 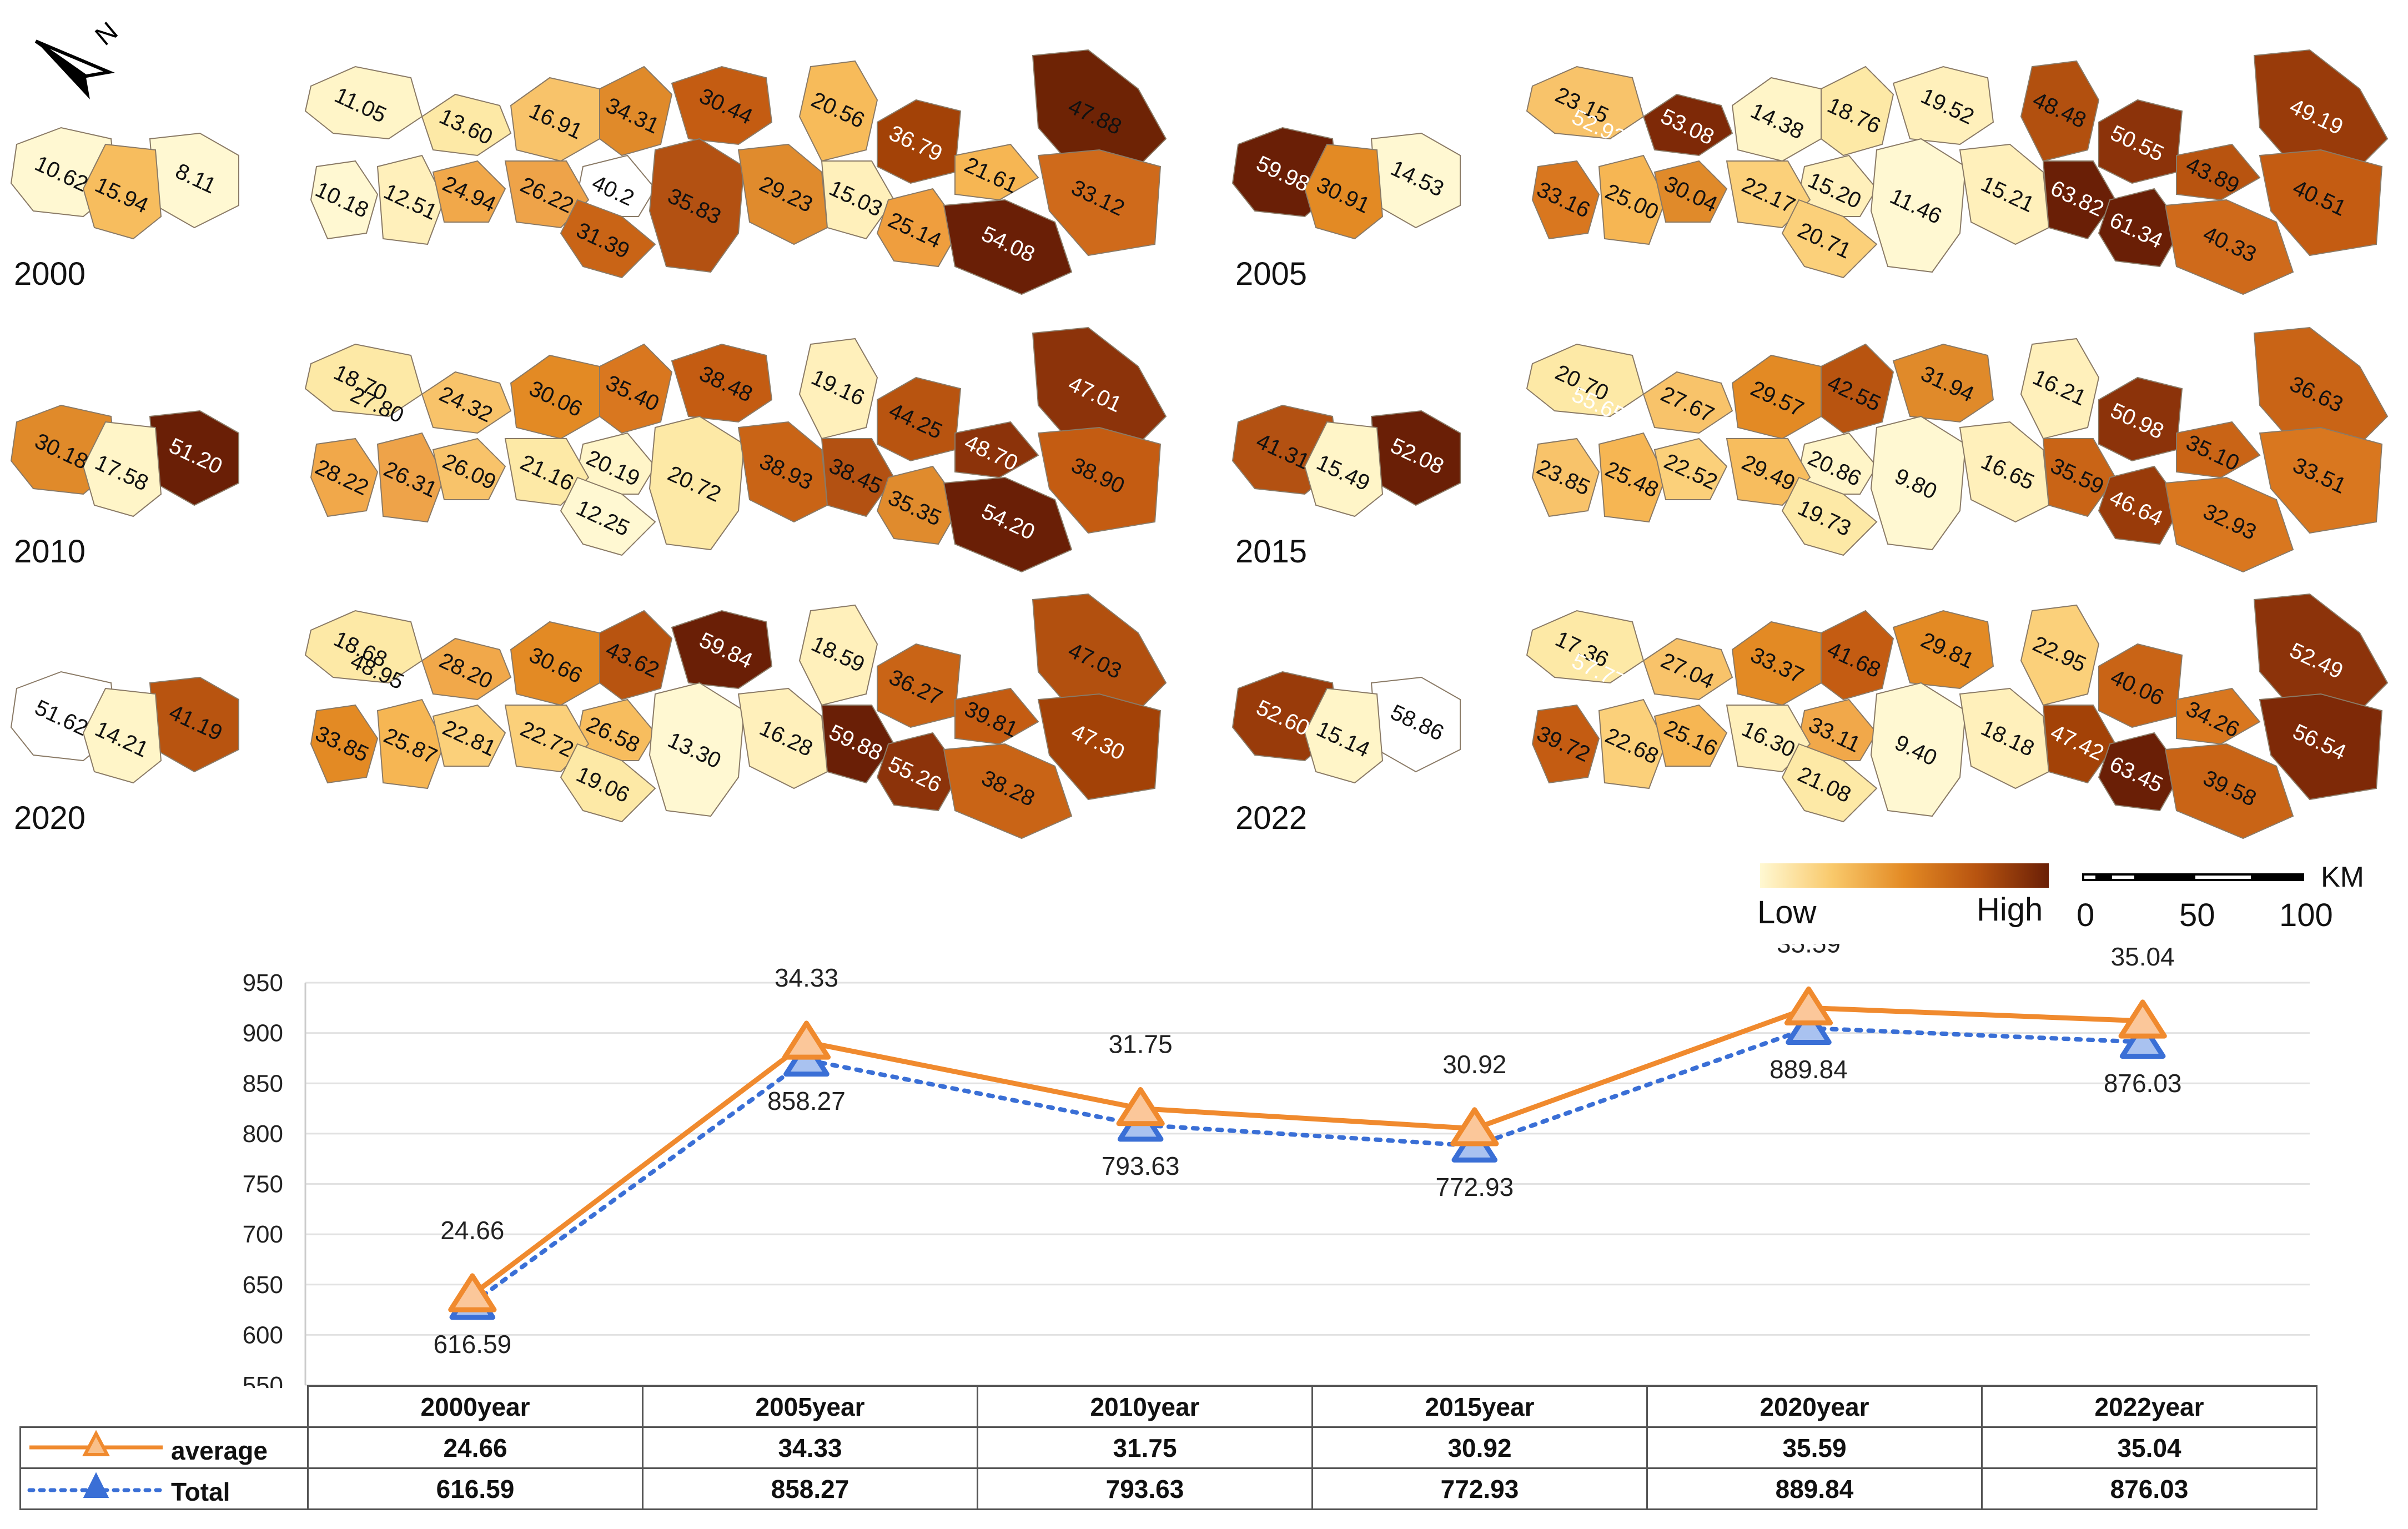 I want to click on scale-bar, so click(x=2193, y=877).